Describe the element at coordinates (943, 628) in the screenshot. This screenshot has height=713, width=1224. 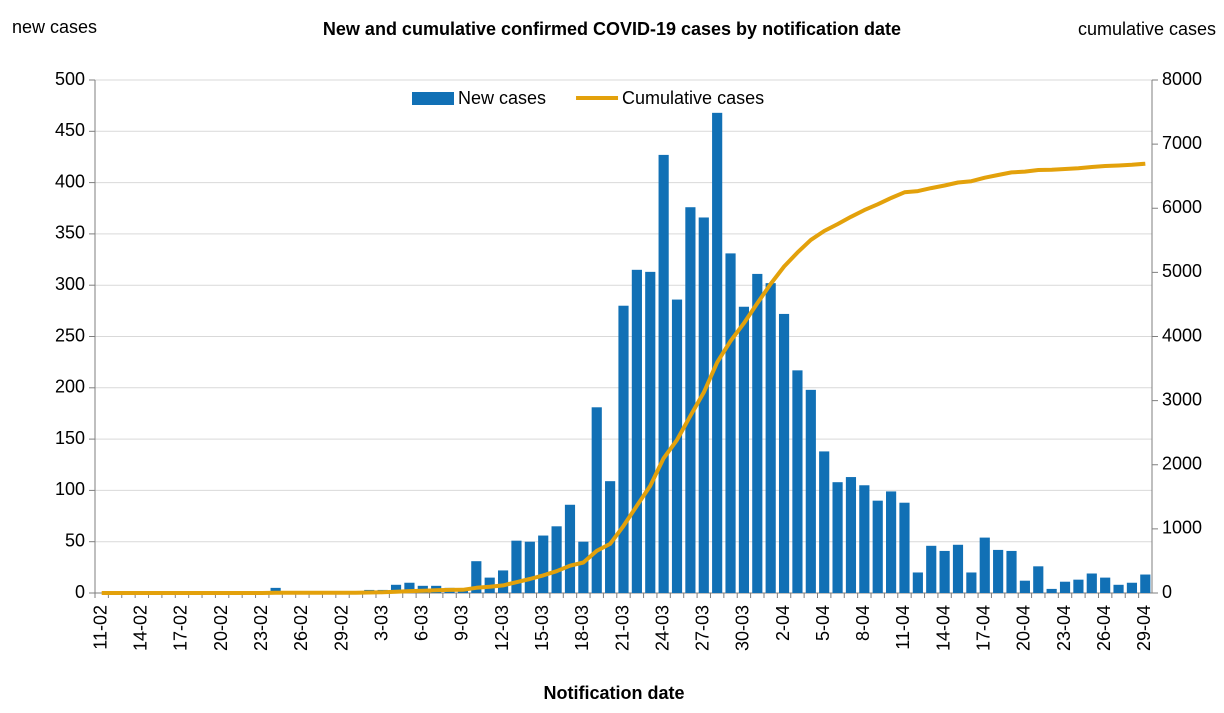
I see `x-tick-label: 14-04` at that location.